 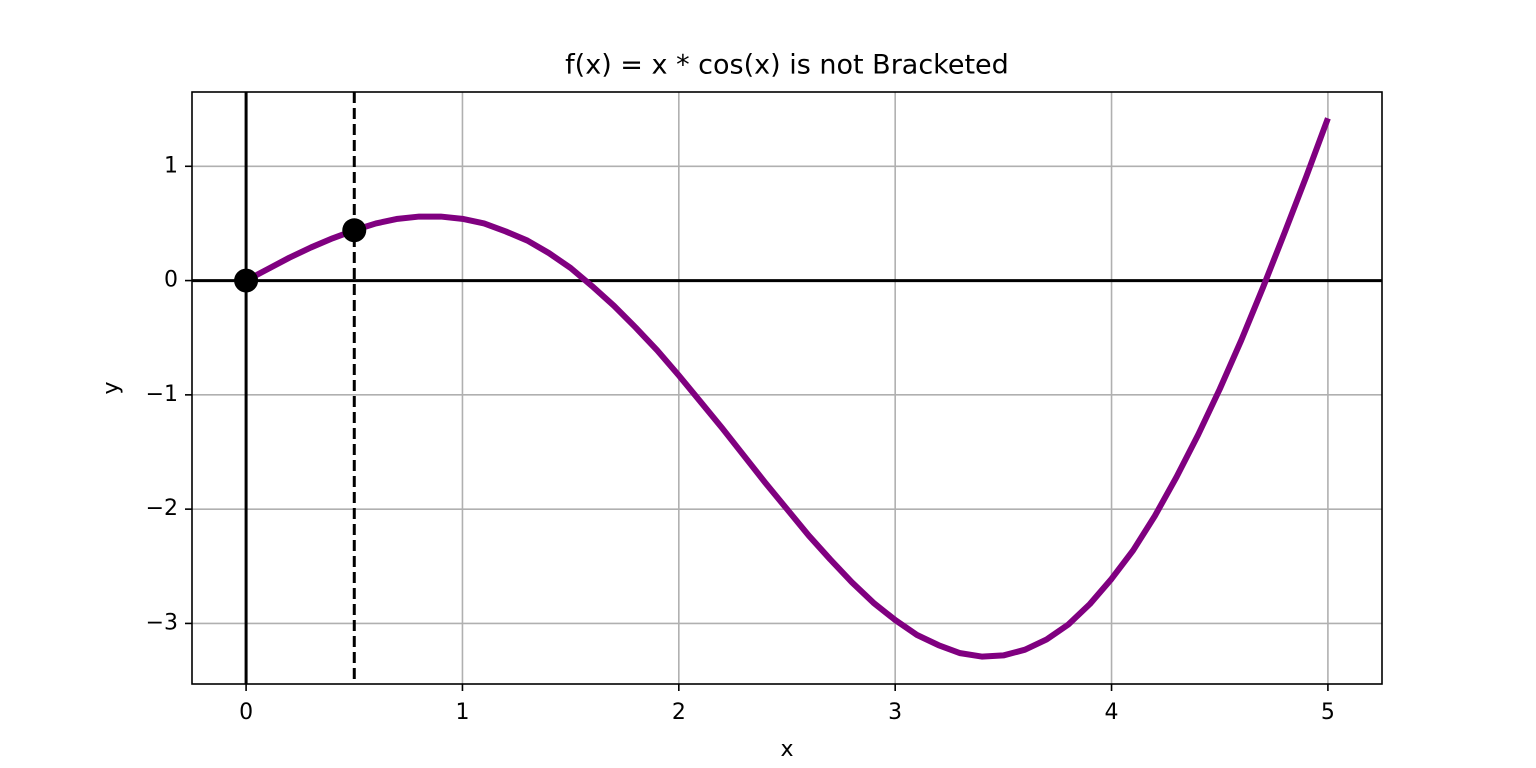 What do you see at coordinates (1328, 712) in the screenshot?
I see `x-tick-label: 5` at bounding box center [1328, 712].